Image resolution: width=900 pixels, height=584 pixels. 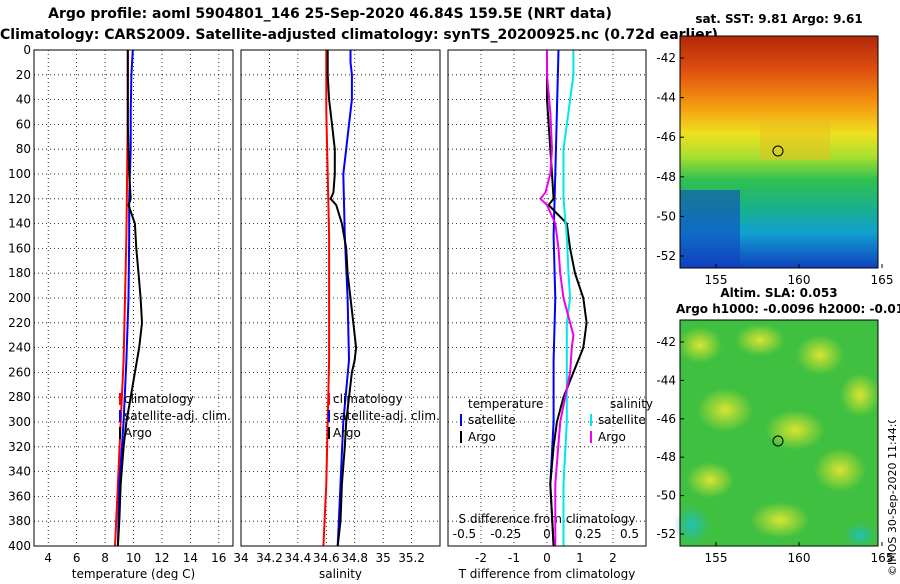 What do you see at coordinates (297, 558) in the screenshot?
I see `x-tick-label: 34.4` at bounding box center [297, 558].